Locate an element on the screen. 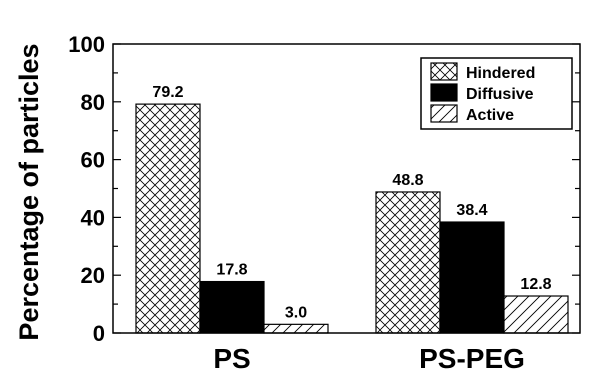 The width and height of the screenshot is (592, 372). data-label: 3.0 is located at coordinates (296, 312).